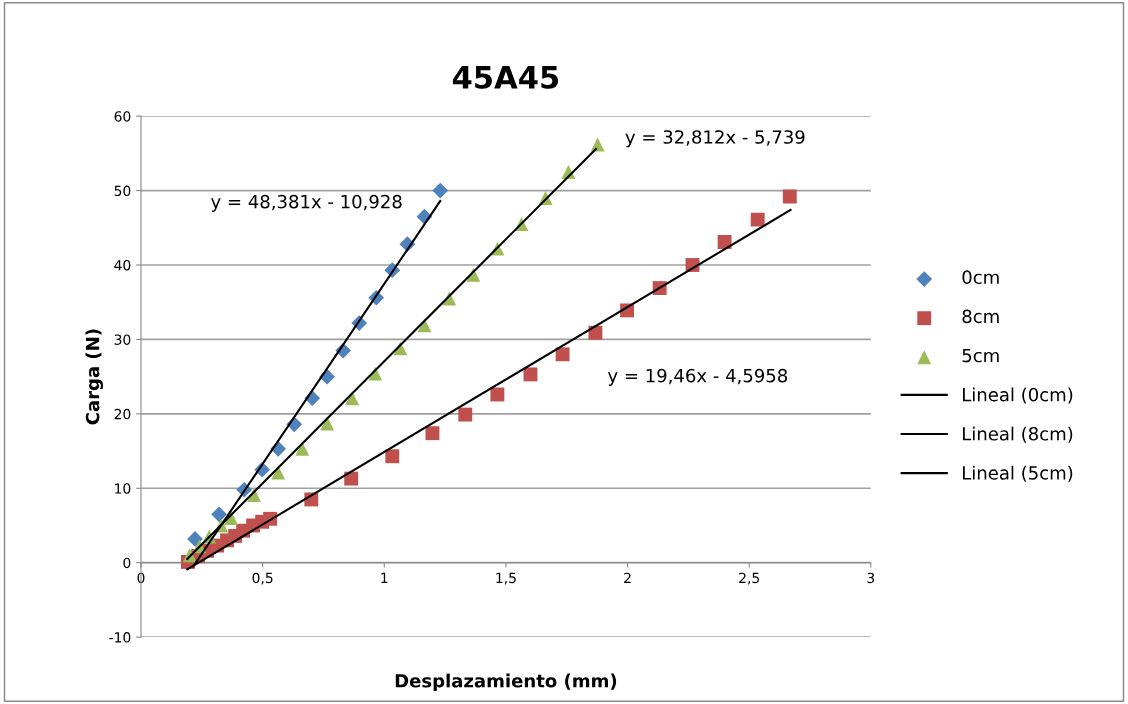 The width and height of the screenshot is (1128, 704). Describe the element at coordinates (871, 578) in the screenshot. I see `x-tick-label: 3` at that location.